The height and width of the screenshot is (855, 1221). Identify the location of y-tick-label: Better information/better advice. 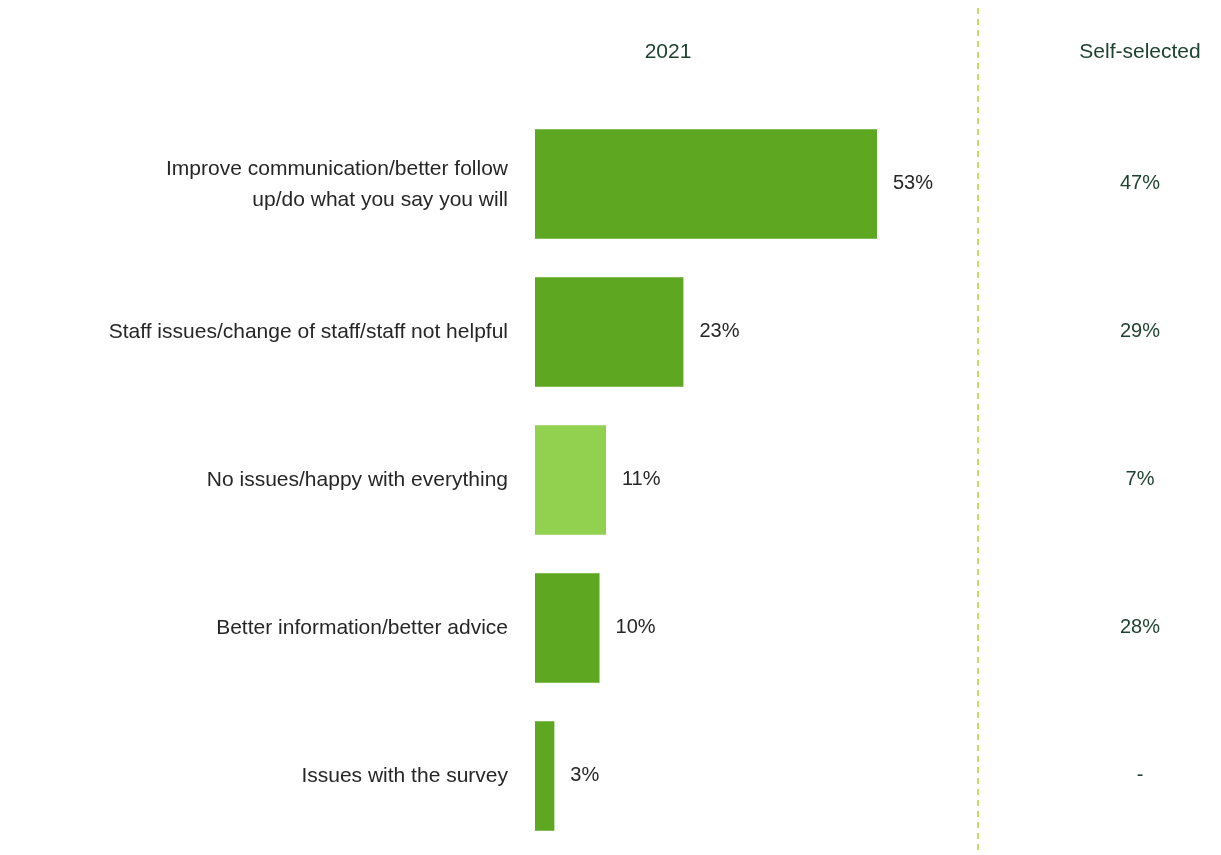
(362, 626).